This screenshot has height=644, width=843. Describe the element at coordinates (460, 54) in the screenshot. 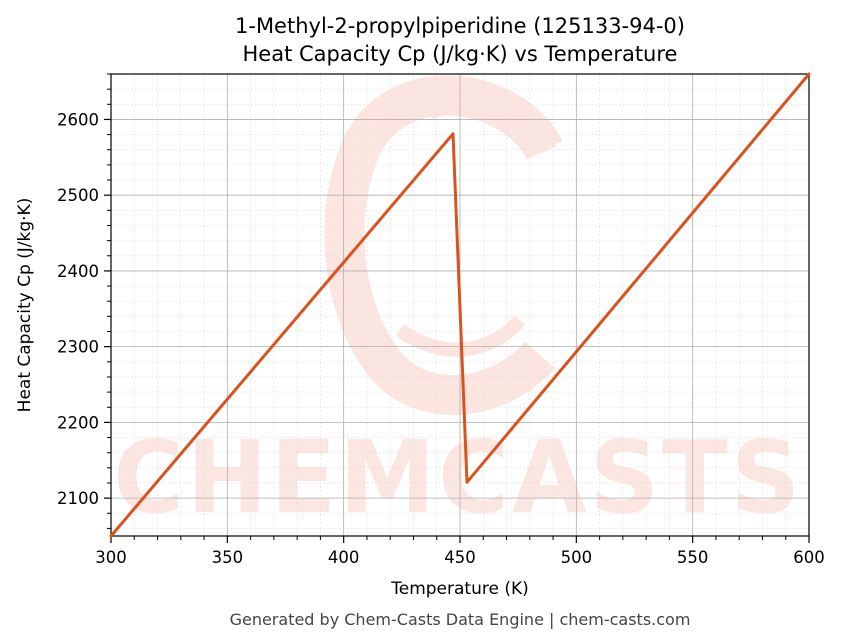

I see `chart-subtitle: Heat Capacity Cp (J/kg·K) vs Temperature` at that location.